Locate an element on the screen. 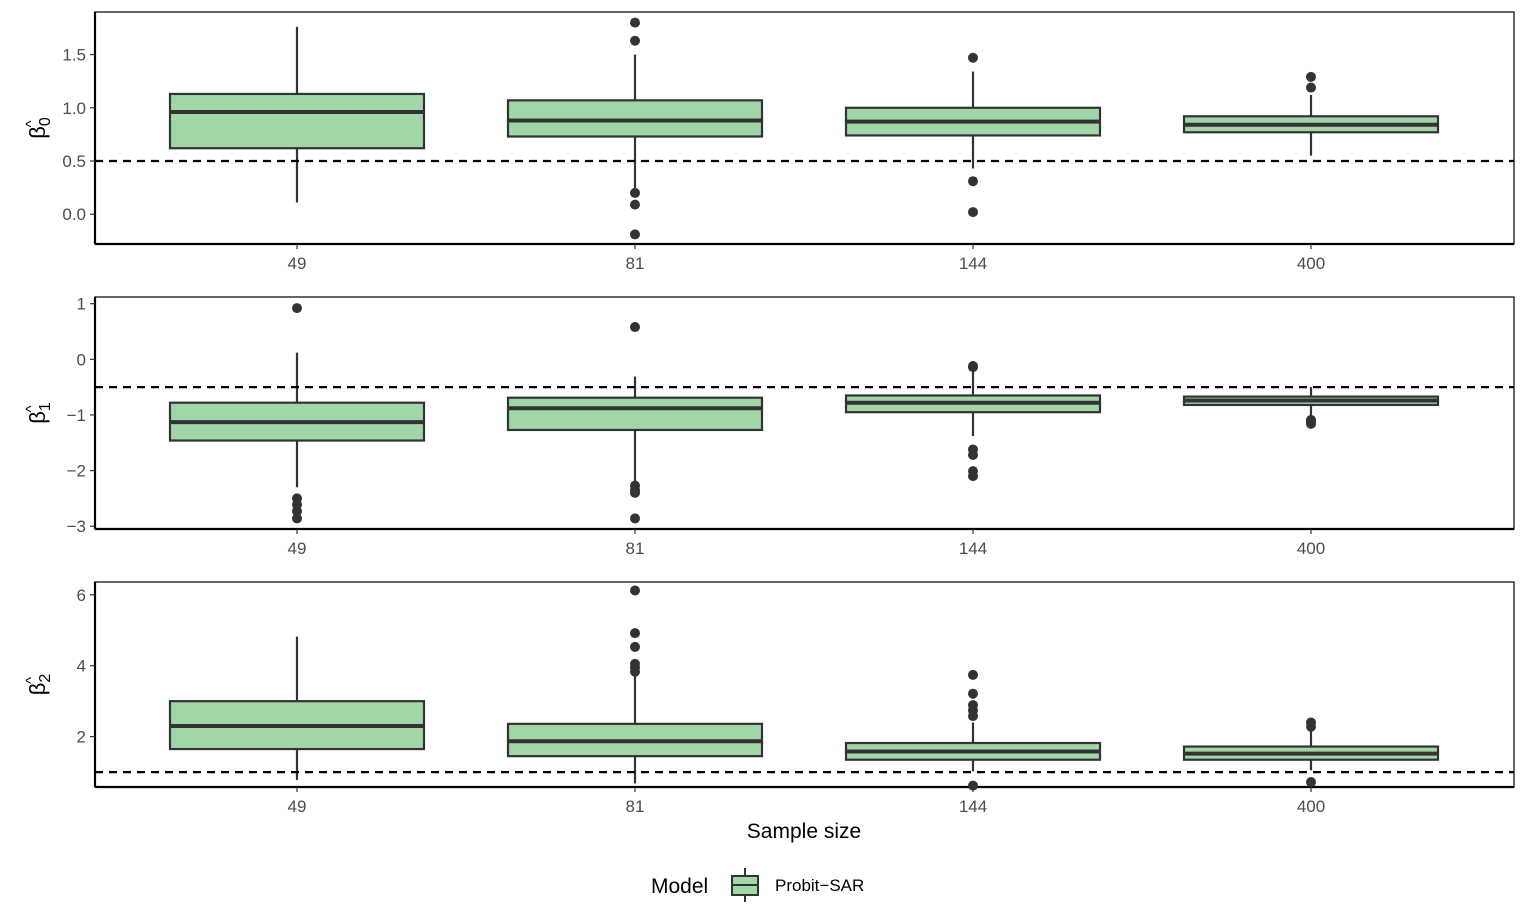 Image resolution: width=1526 pixels, height=915 pixels. y-tick-label: 6 is located at coordinates (81, 595).